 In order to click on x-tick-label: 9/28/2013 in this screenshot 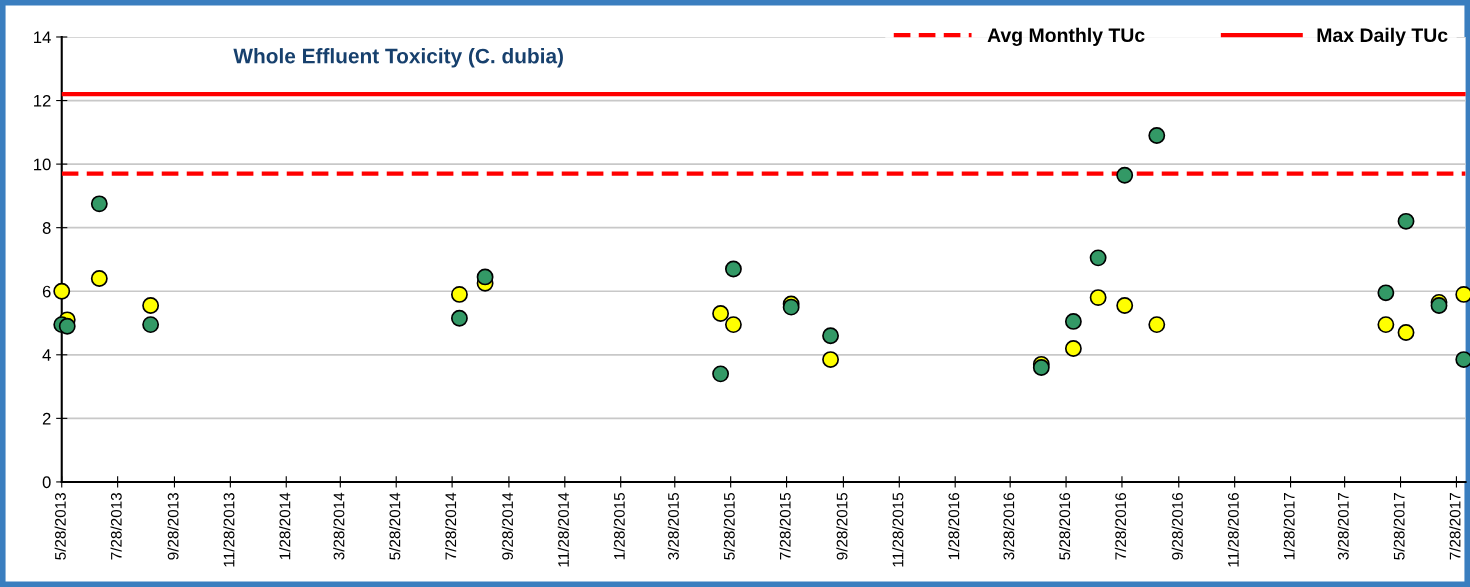, I will do `click(173, 526)`.